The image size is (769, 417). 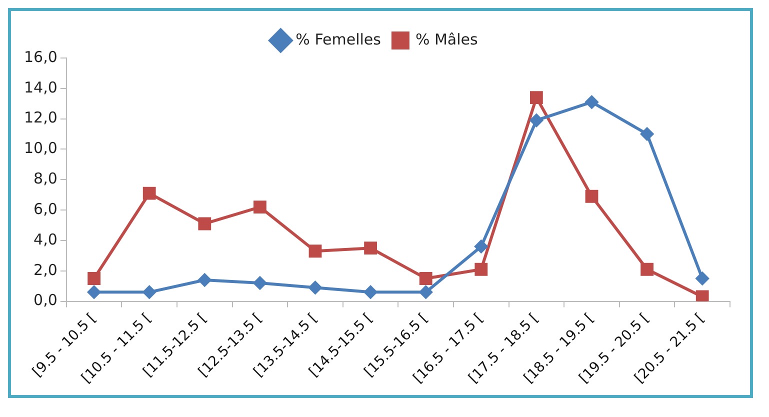 I want to click on y-tick-label: 16,0, so click(x=41, y=57).